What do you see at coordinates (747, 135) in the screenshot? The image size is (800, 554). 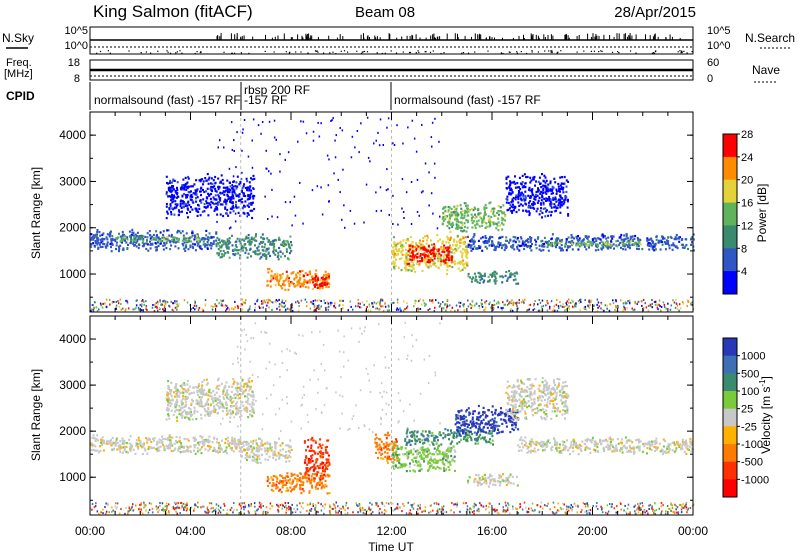 I see `colorbar-tick: 28` at bounding box center [747, 135].